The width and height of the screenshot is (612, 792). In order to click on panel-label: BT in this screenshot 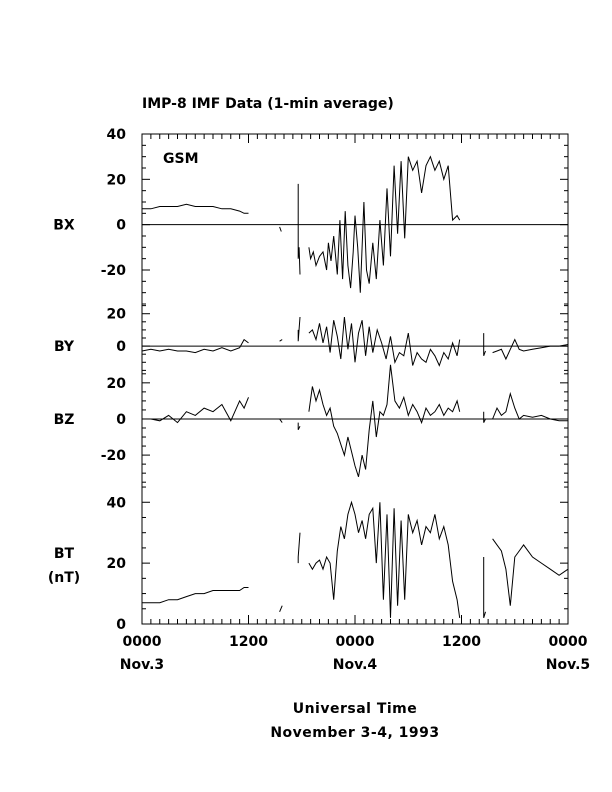, I will do `click(64, 554)`.